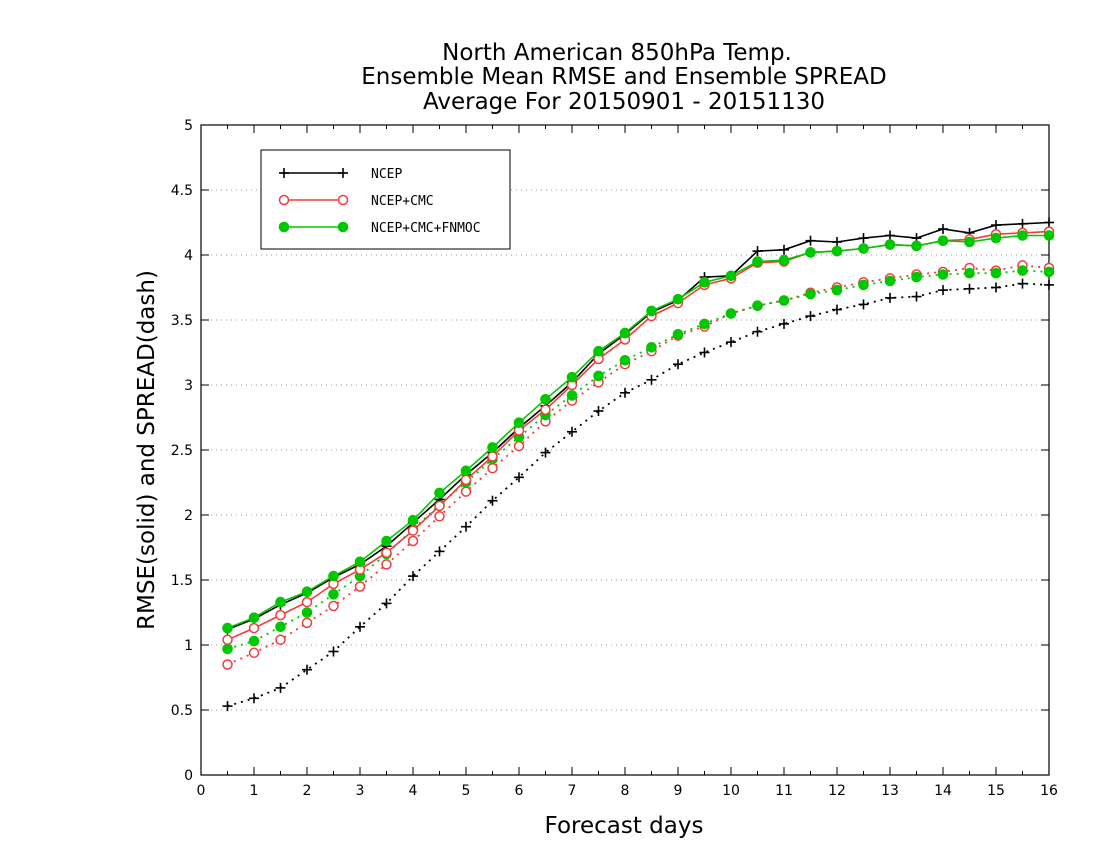 This screenshot has height=855, width=1100. What do you see at coordinates (343, 173) in the screenshot?
I see `legend-marker-right` at bounding box center [343, 173].